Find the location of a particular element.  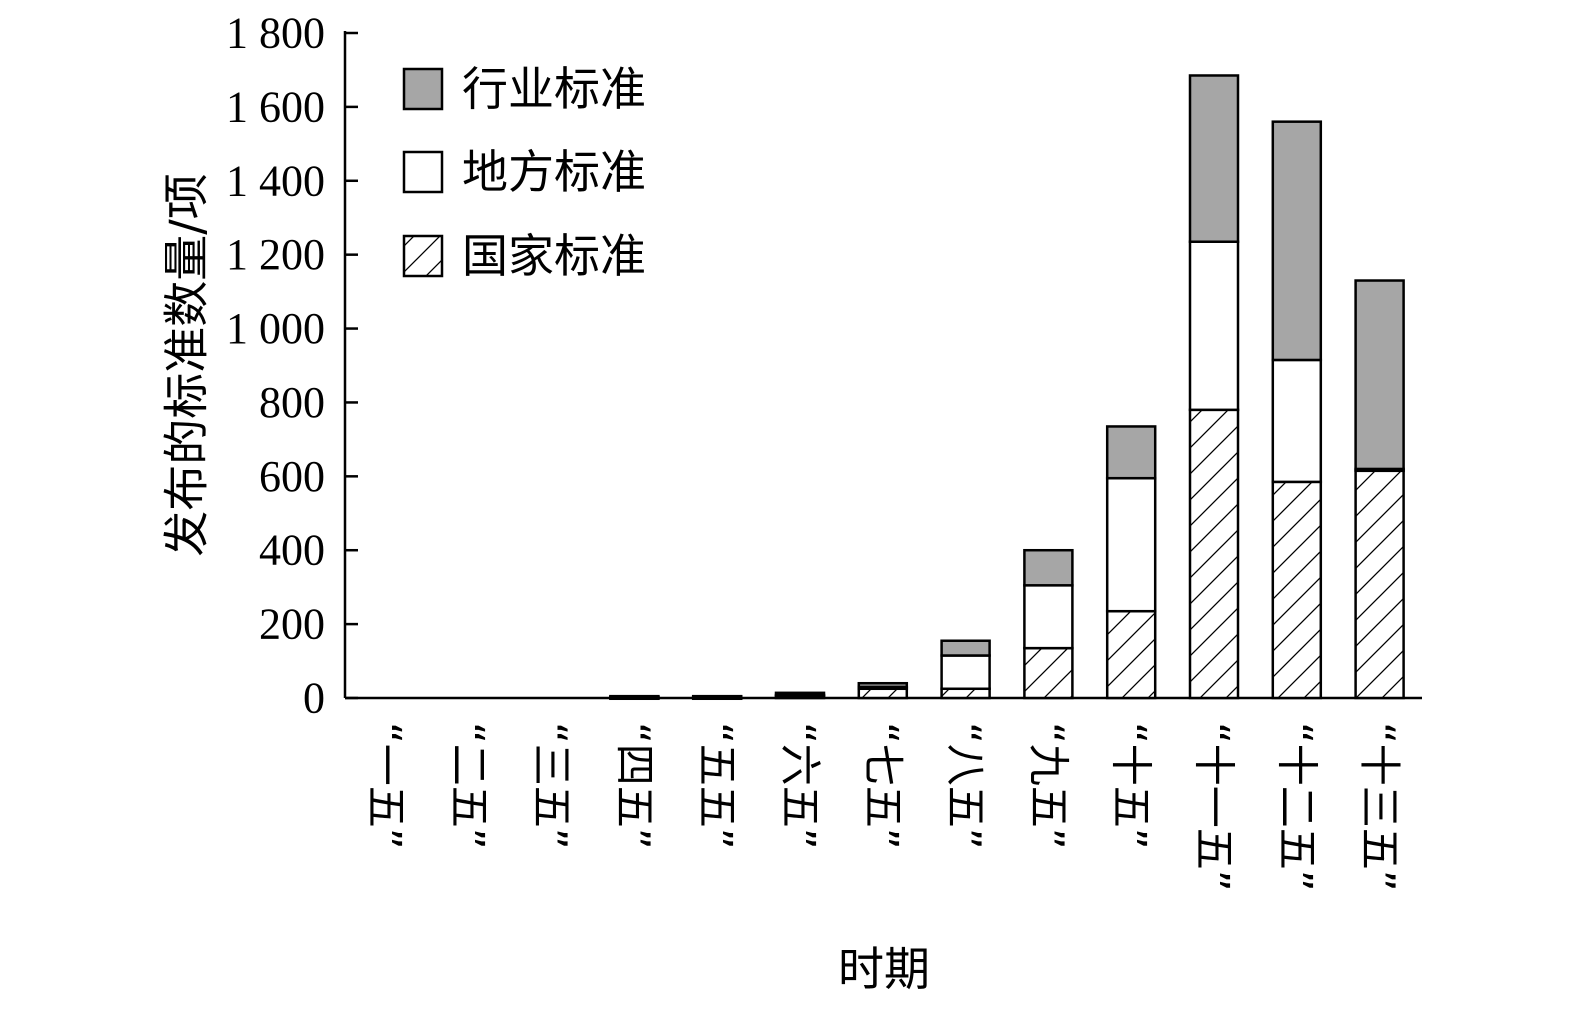

x-tick-label: “十一五” is located at coordinates (1214, 807).